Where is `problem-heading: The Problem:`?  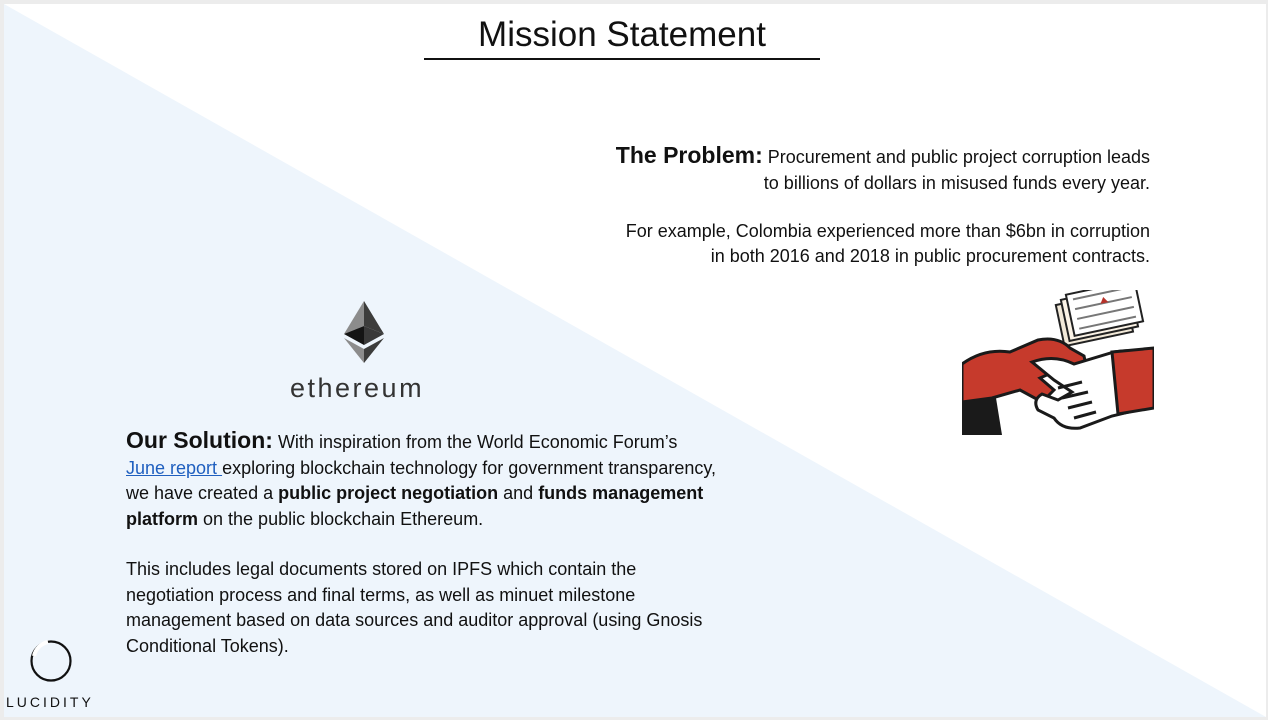
problem-heading: The Problem: is located at coordinates (689, 155).